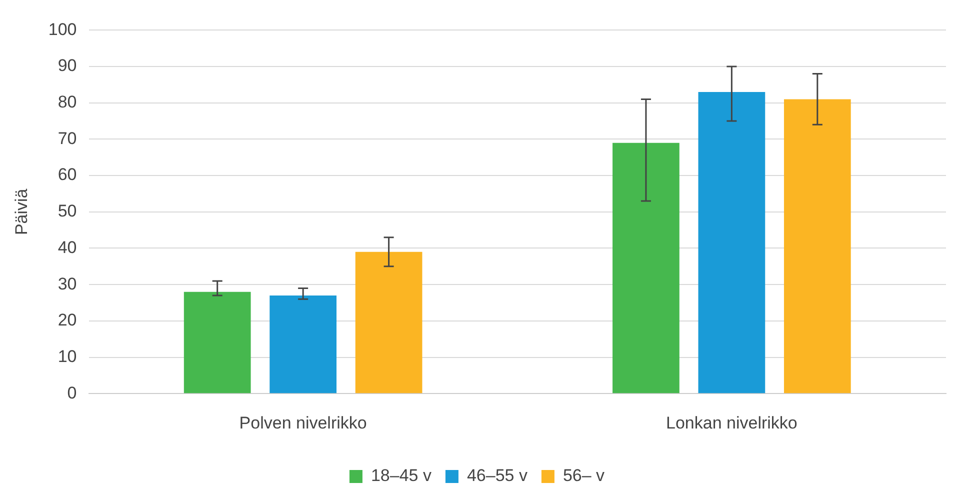  What do you see at coordinates (67, 174) in the screenshot?
I see `y-tick-label: 60` at bounding box center [67, 174].